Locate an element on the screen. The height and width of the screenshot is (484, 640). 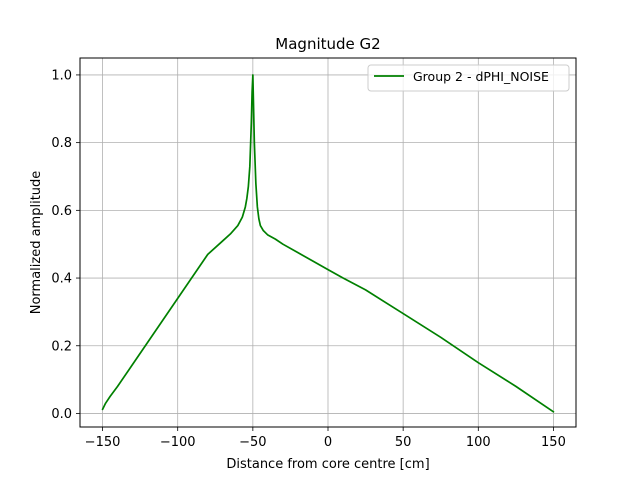
legend-label: Group 2 - dPHI_NOISE is located at coordinates (481, 76).